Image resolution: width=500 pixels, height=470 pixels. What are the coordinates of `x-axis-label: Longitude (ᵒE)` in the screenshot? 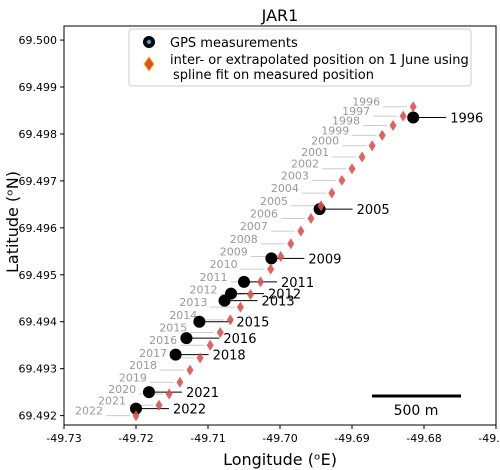 It's located at (280, 459).